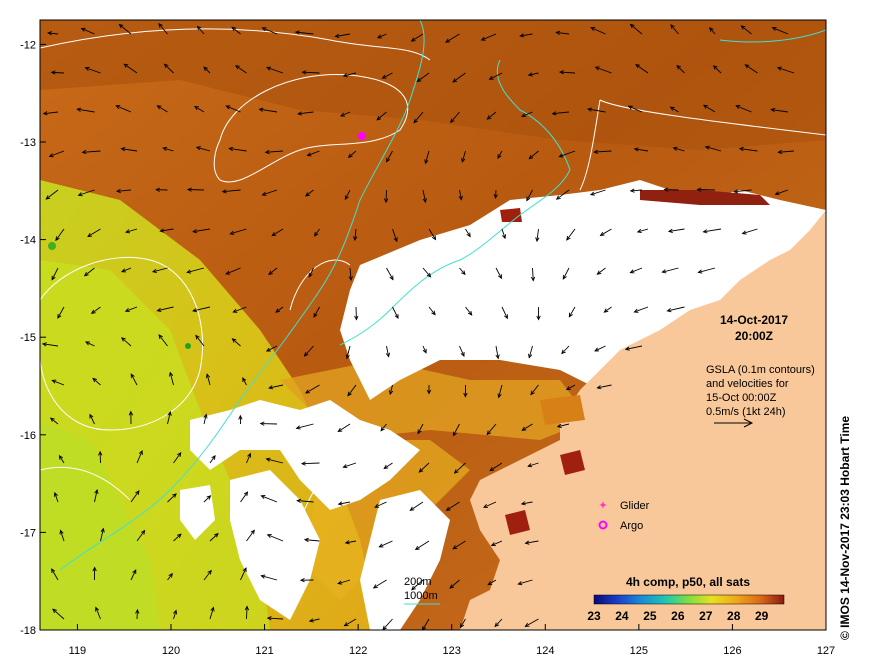  What do you see at coordinates (197, 512) in the screenshot?
I see `cloud-mask` at bounding box center [197, 512].